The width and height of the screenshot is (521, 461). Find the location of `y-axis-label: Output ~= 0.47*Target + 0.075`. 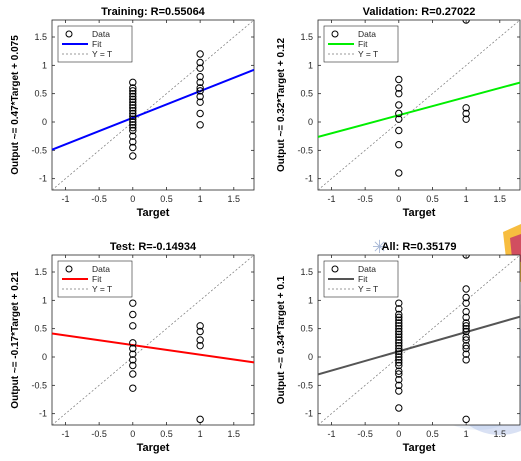

y-axis-label: Output ~= 0.47*Target + 0.075 is located at coordinates (15, 105).